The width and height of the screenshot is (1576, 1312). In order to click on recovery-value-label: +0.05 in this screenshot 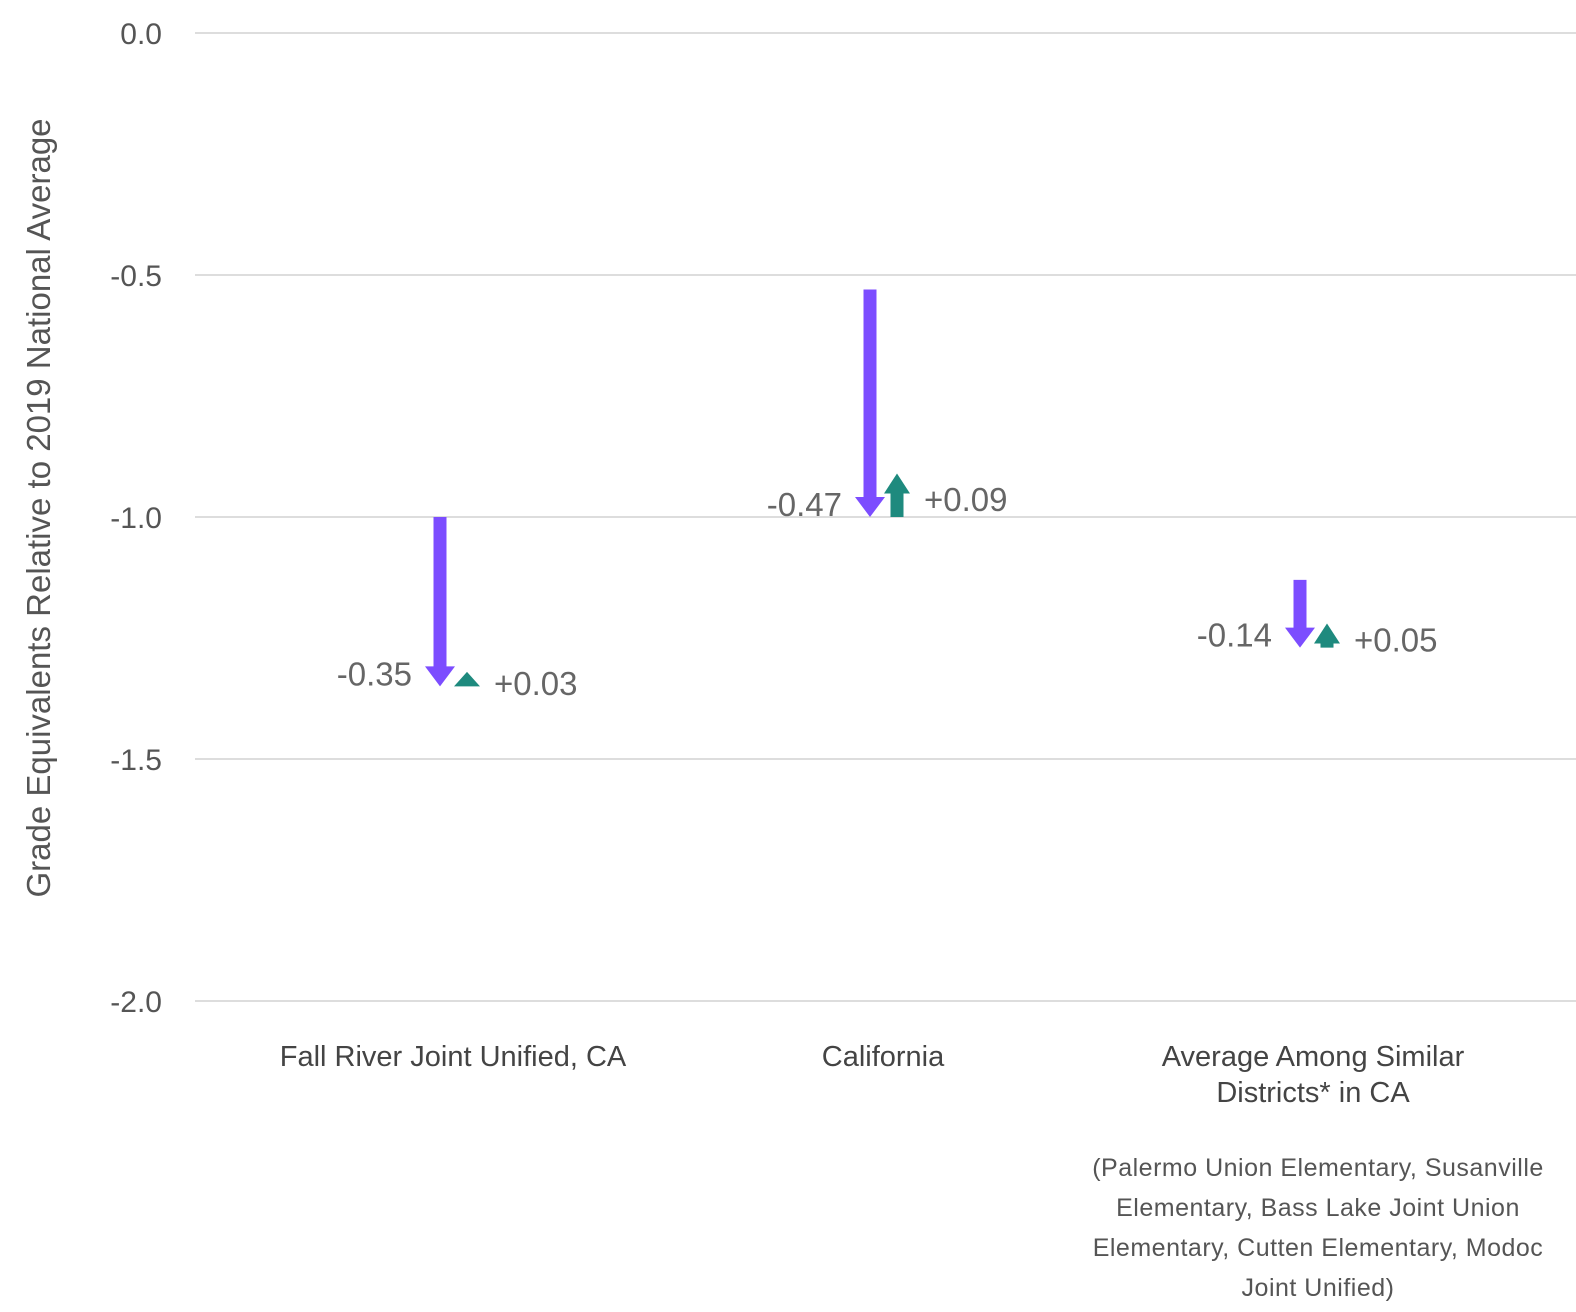, I will do `click(1396, 640)`.